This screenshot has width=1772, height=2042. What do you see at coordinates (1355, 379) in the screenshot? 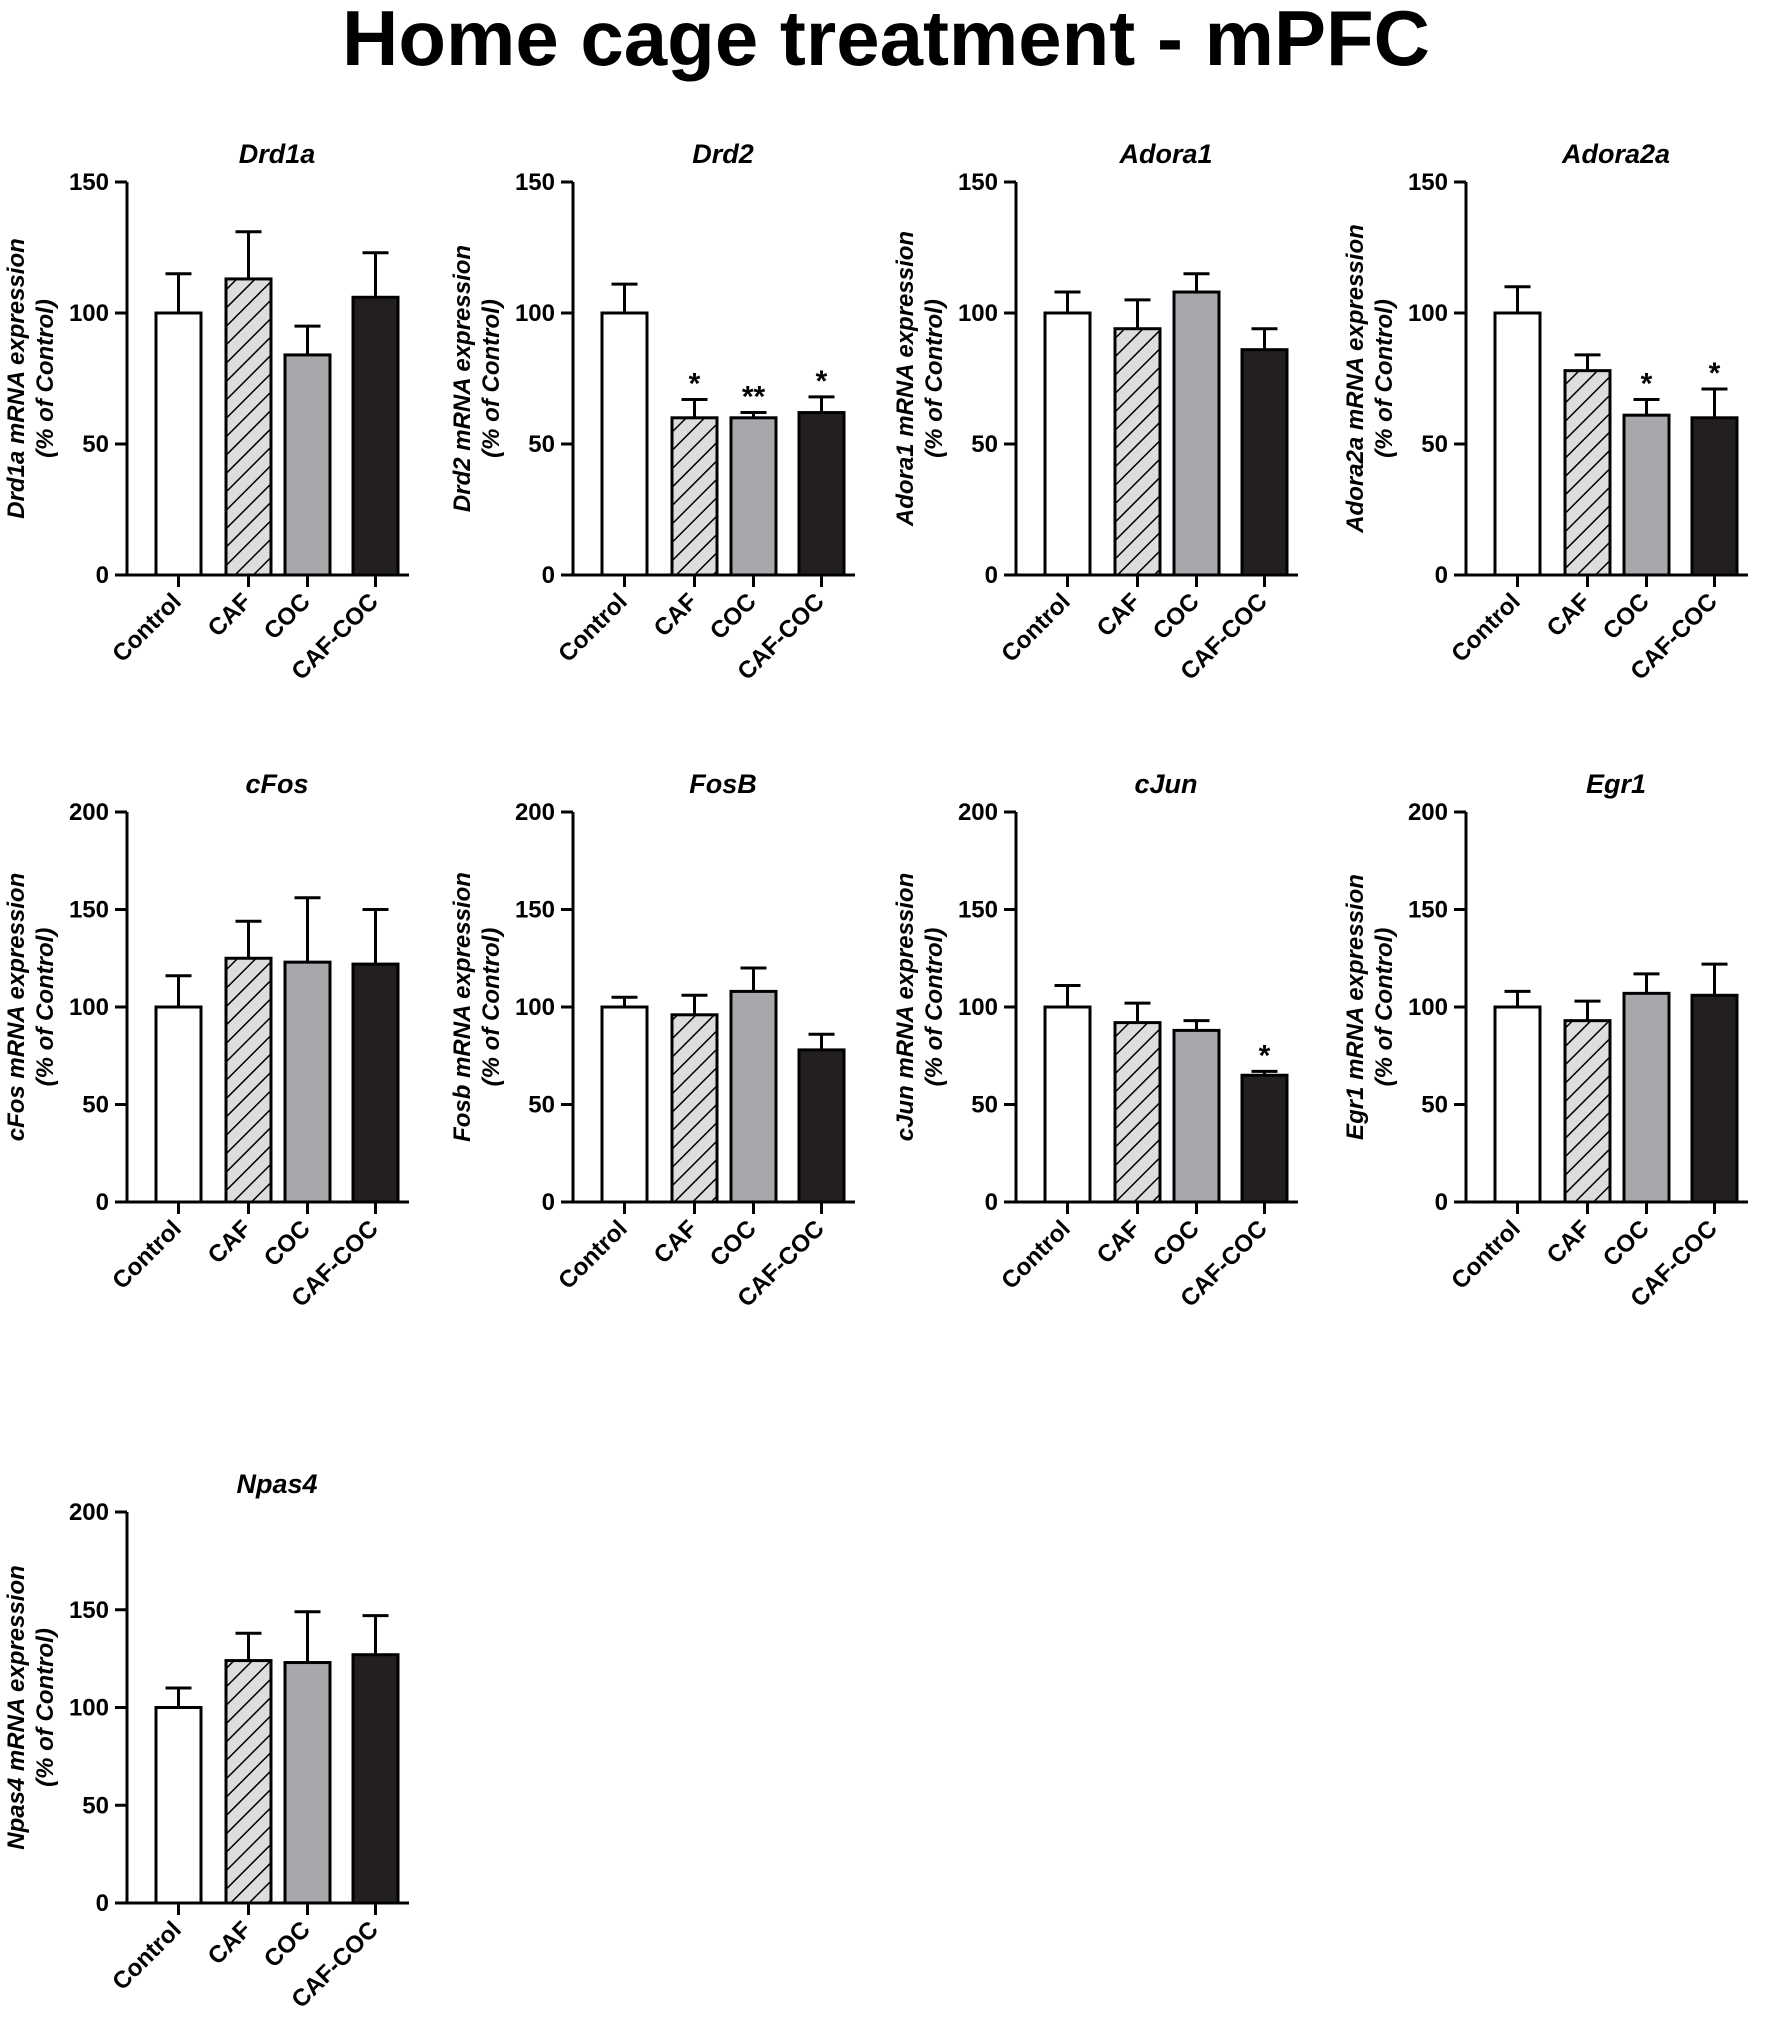
I see `y-axis-label: Adora2a mRNA expression` at bounding box center [1355, 379].